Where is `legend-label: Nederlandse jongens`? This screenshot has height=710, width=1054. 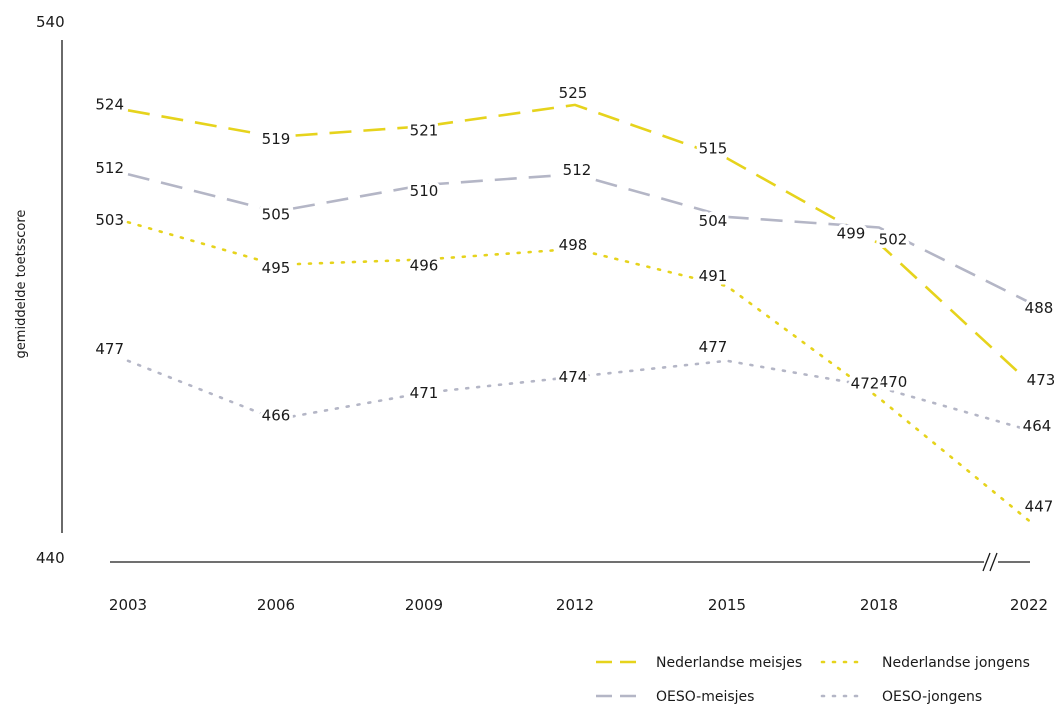 legend-label: Nederlandse jongens is located at coordinates (956, 663).